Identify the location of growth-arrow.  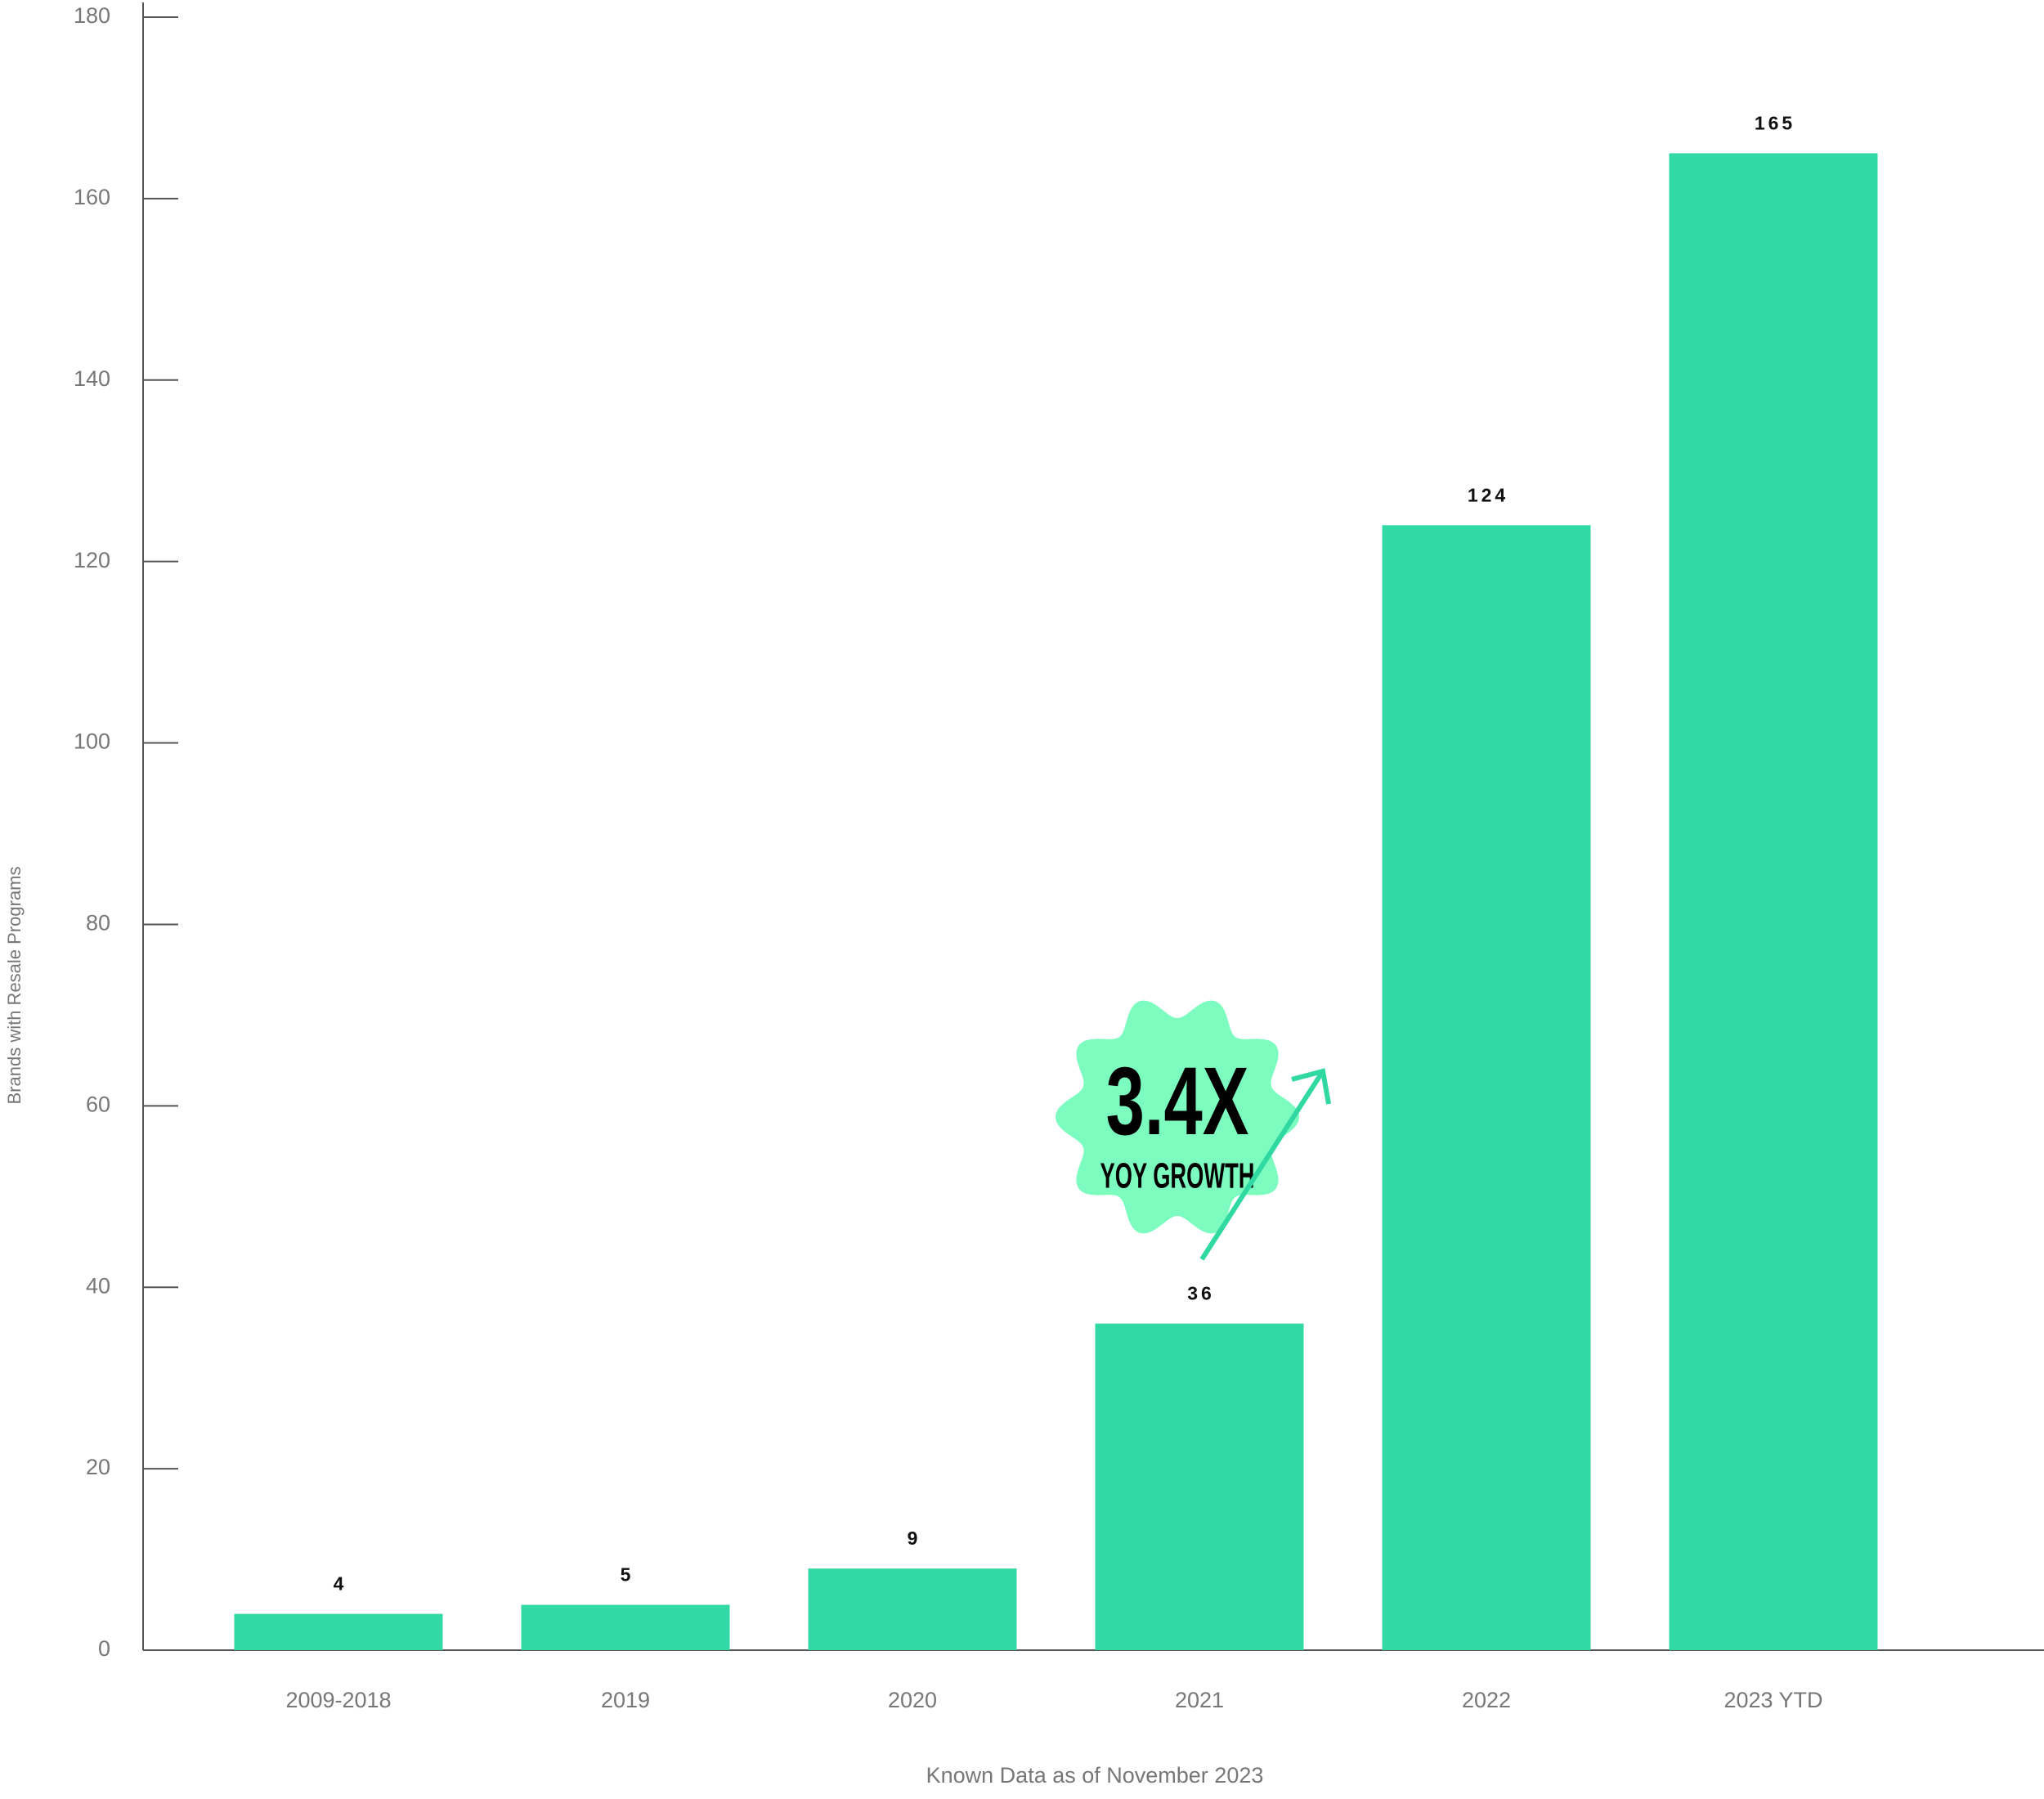
(1261, 1167).